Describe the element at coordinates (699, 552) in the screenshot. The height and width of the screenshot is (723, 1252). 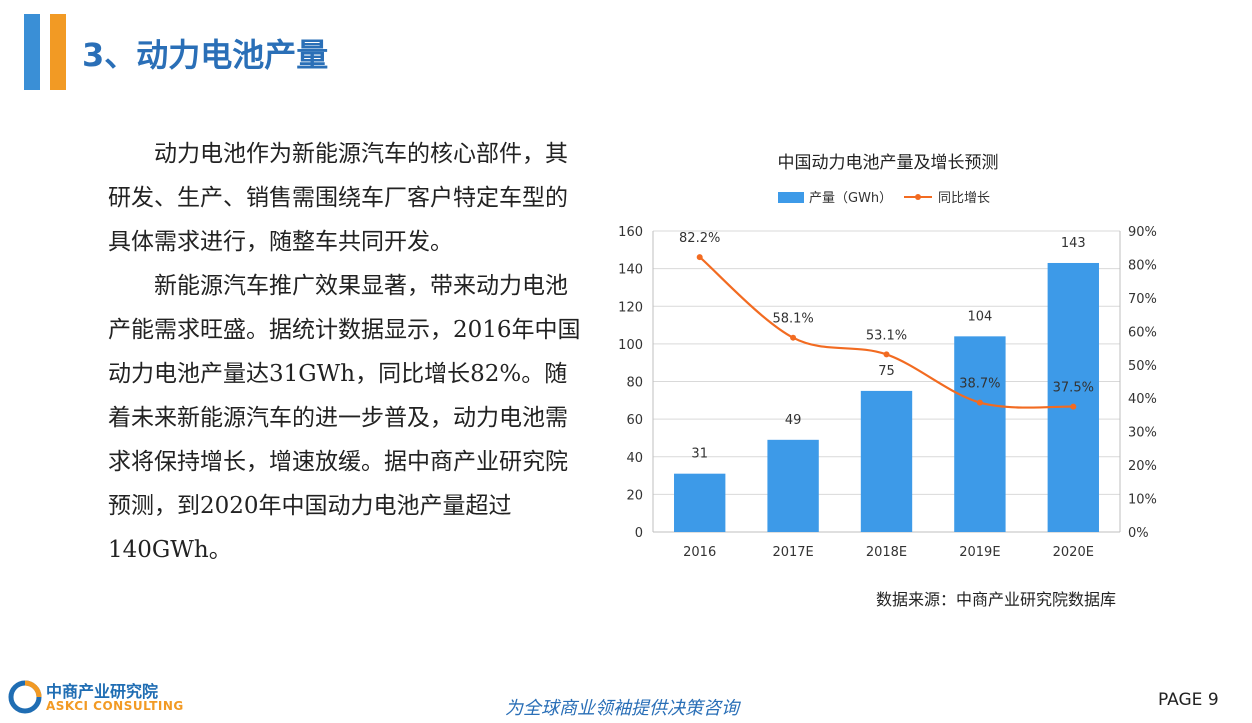
I see `x-tick-label: 2016` at that location.